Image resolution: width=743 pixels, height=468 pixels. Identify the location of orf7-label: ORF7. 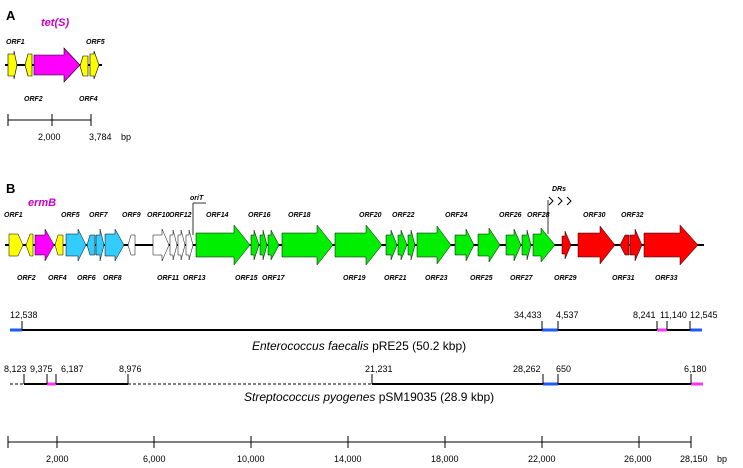
(99, 215).